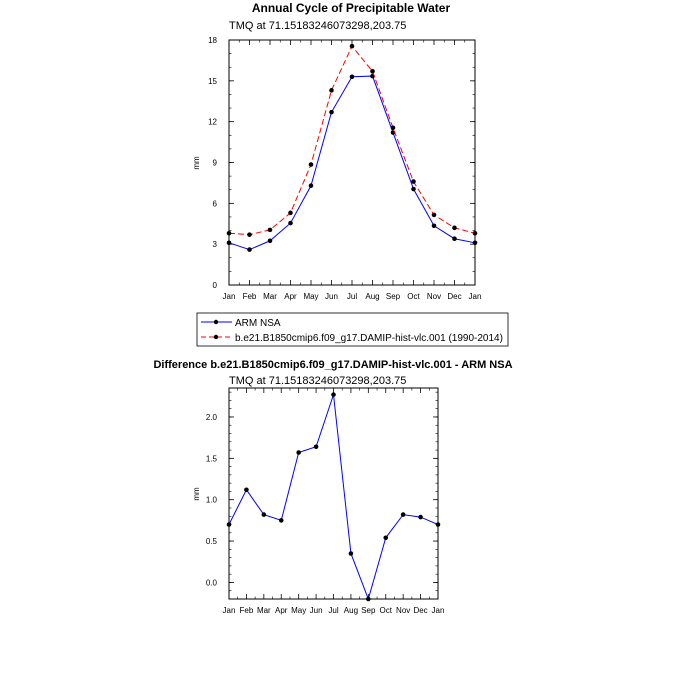  Describe the element at coordinates (352, 163) in the screenshot. I see `chart1-series-0-line` at that location.